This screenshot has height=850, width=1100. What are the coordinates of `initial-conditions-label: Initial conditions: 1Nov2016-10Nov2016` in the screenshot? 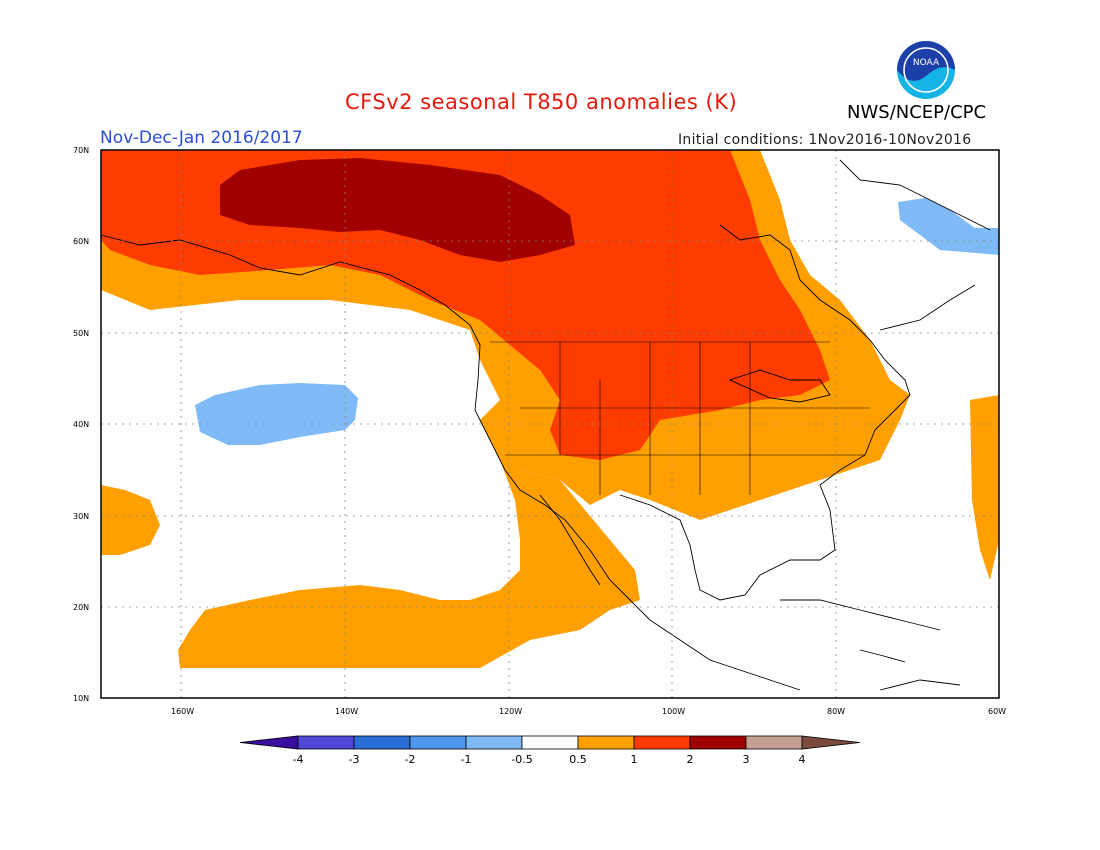 It's located at (825, 140).